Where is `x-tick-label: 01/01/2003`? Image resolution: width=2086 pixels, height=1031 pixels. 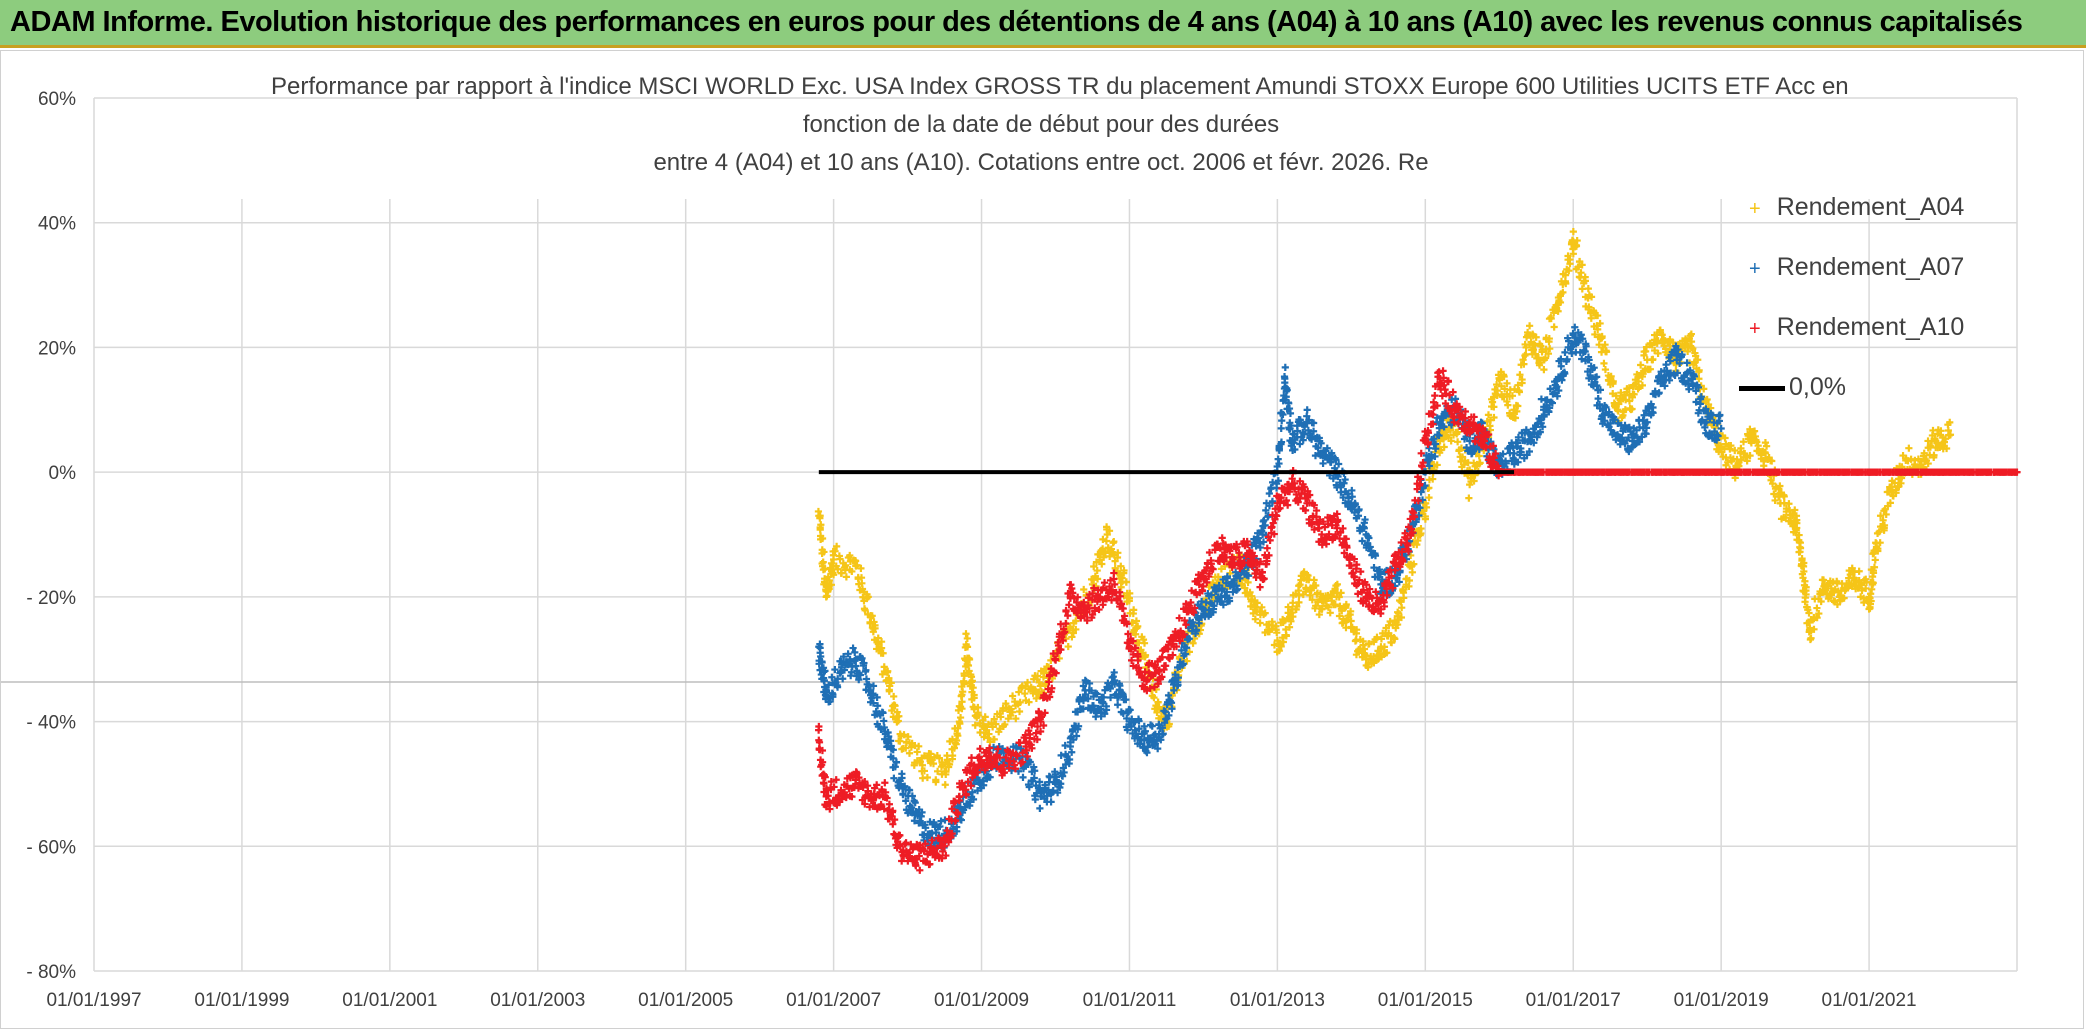 x-tick-label: 01/01/2003 is located at coordinates (537, 1000).